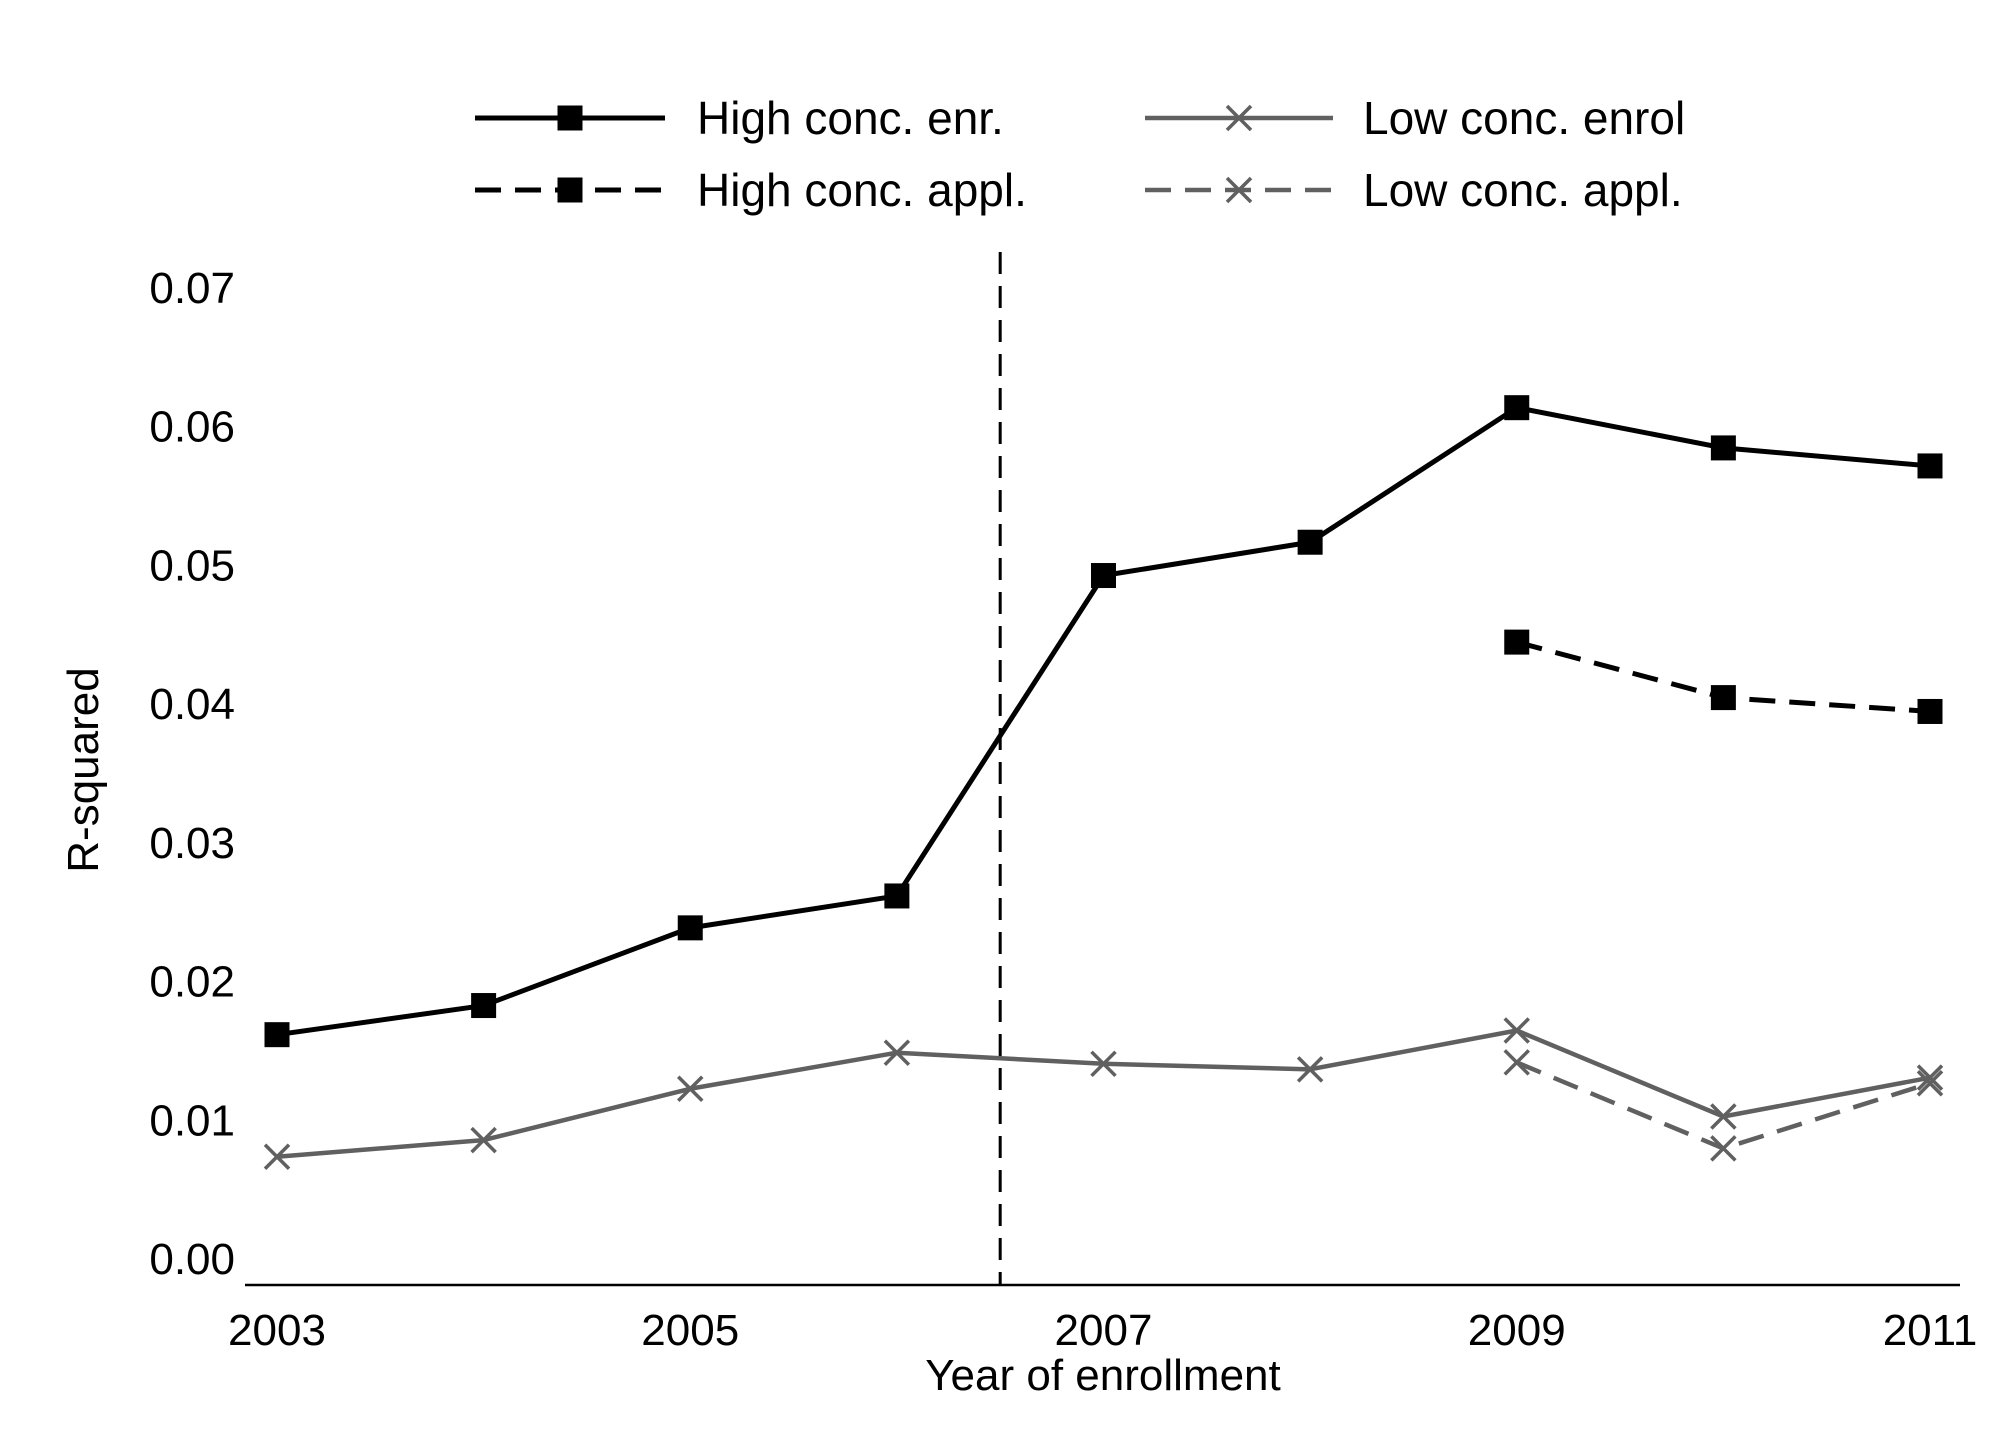 The height and width of the screenshot is (1455, 2000). I want to click on x-tick-label: 2005, so click(690, 1330).